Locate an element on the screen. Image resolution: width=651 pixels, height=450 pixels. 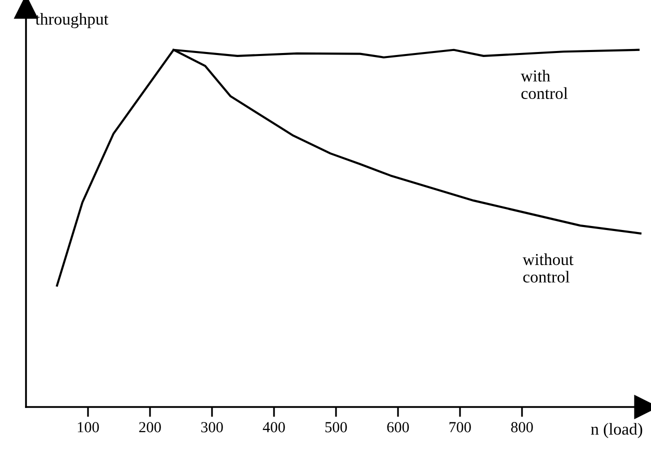
x-tick-label: 700 is located at coordinates (460, 427).